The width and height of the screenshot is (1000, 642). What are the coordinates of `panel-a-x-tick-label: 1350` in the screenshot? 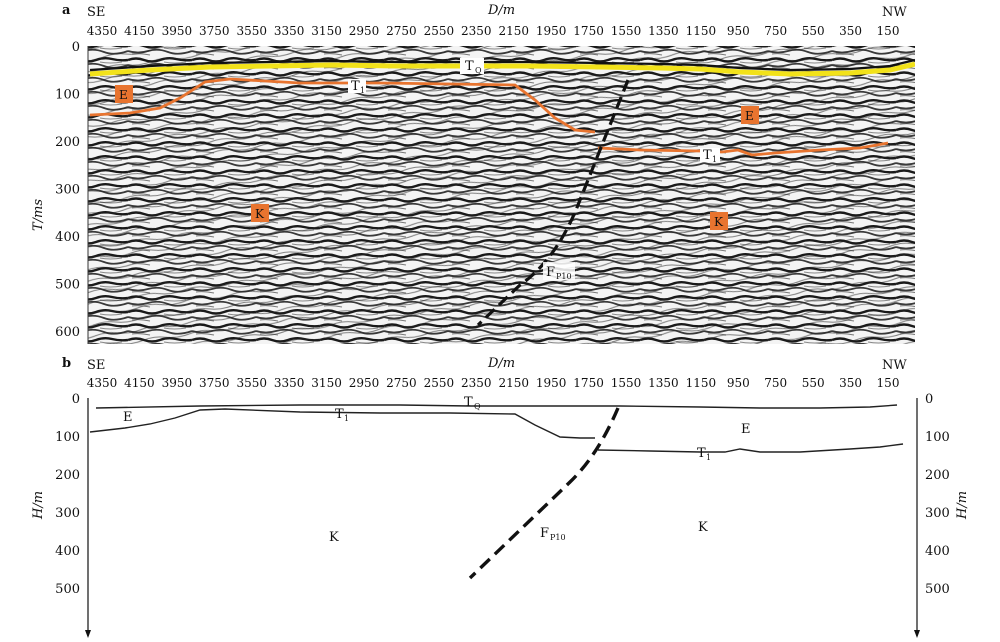 It's located at (663, 31).